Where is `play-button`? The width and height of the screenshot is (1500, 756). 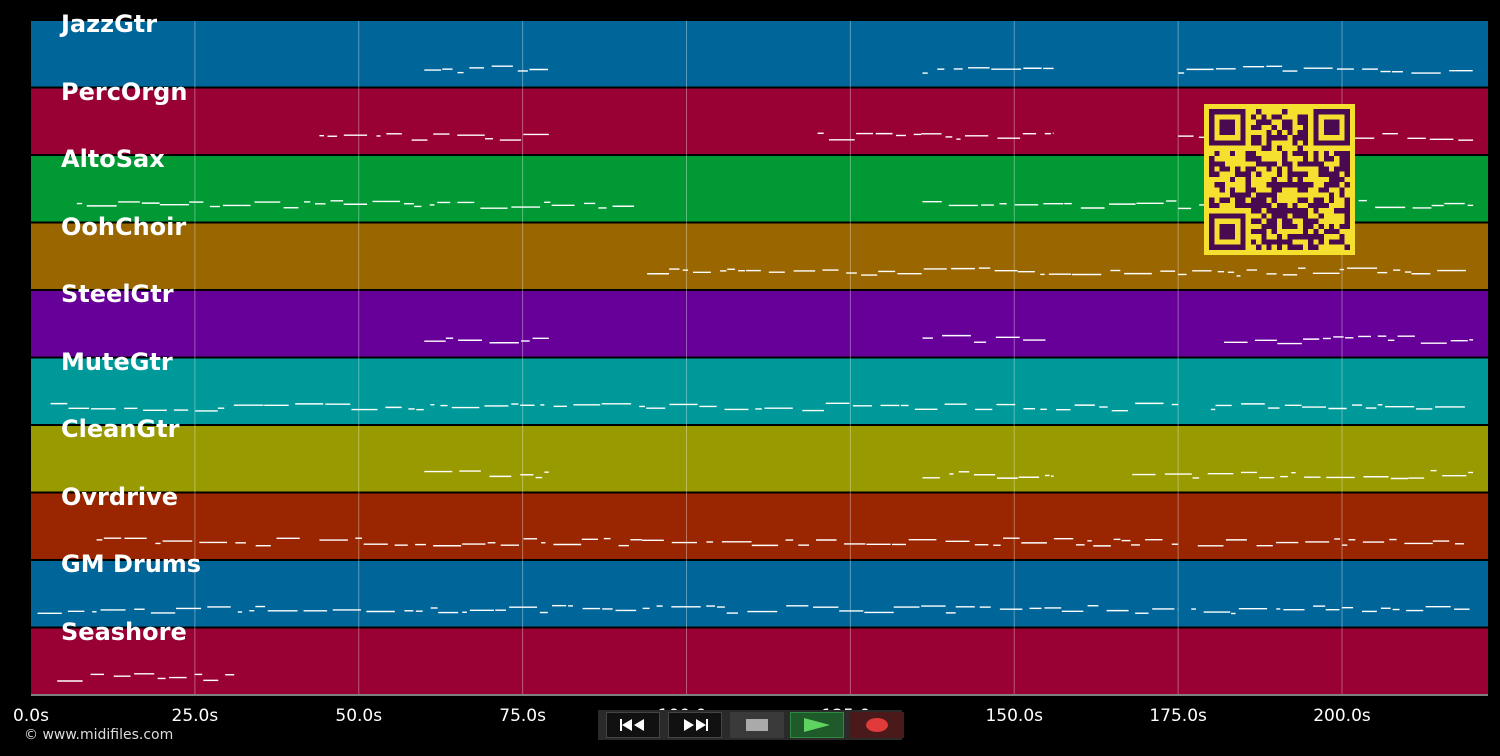 play-button is located at coordinates (817, 725).